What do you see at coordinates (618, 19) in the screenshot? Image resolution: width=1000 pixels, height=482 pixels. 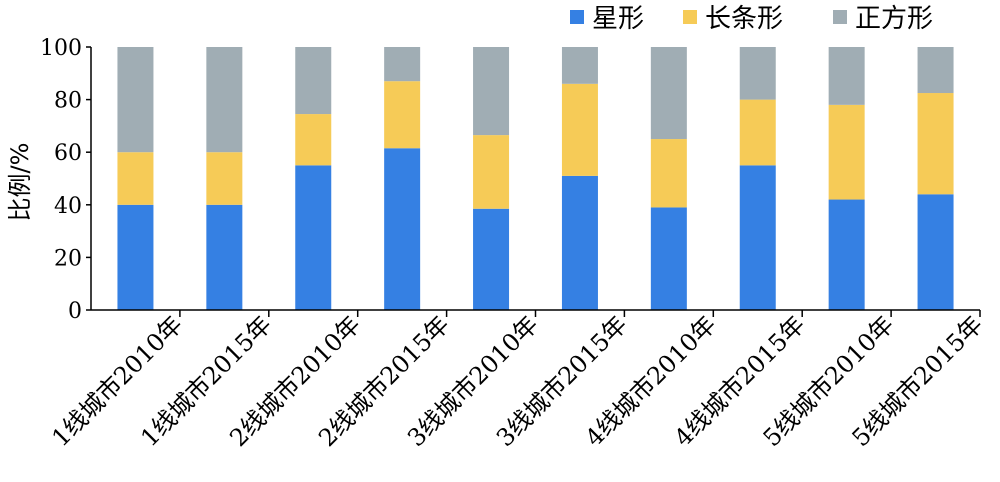 I see `legend-label: 星形` at bounding box center [618, 19].